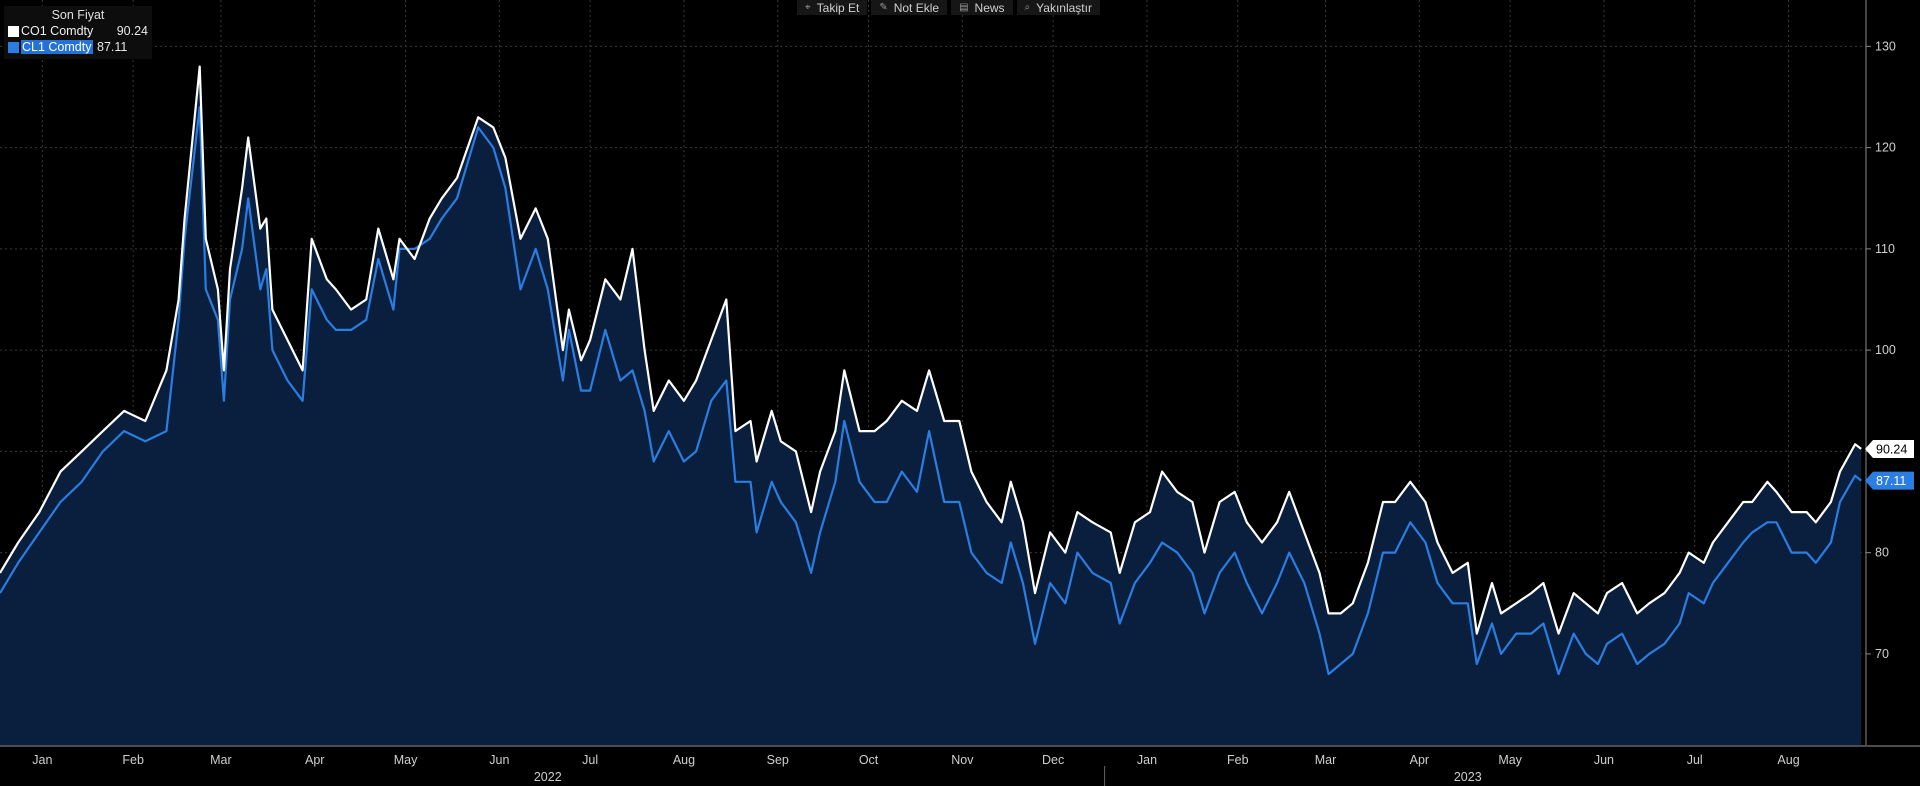 The height and width of the screenshot is (786, 1920). I want to click on legend-value-co1: 90.24, so click(132, 31).